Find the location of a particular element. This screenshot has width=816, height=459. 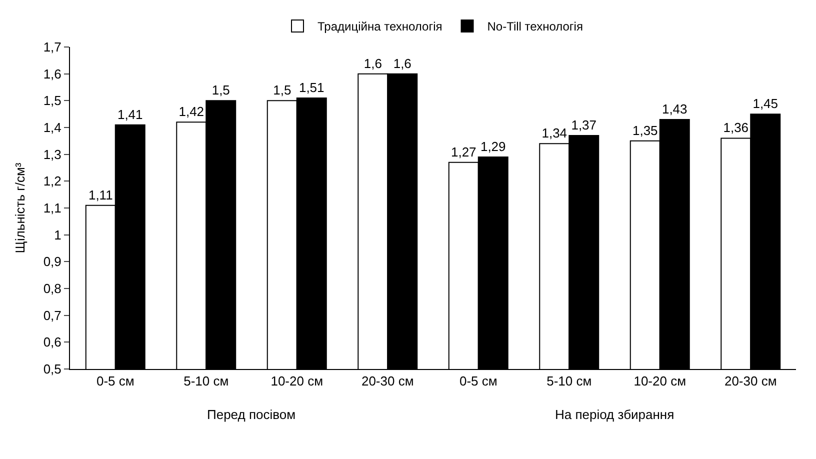

y-tick-label: 1,2 is located at coordinates (52, 181).